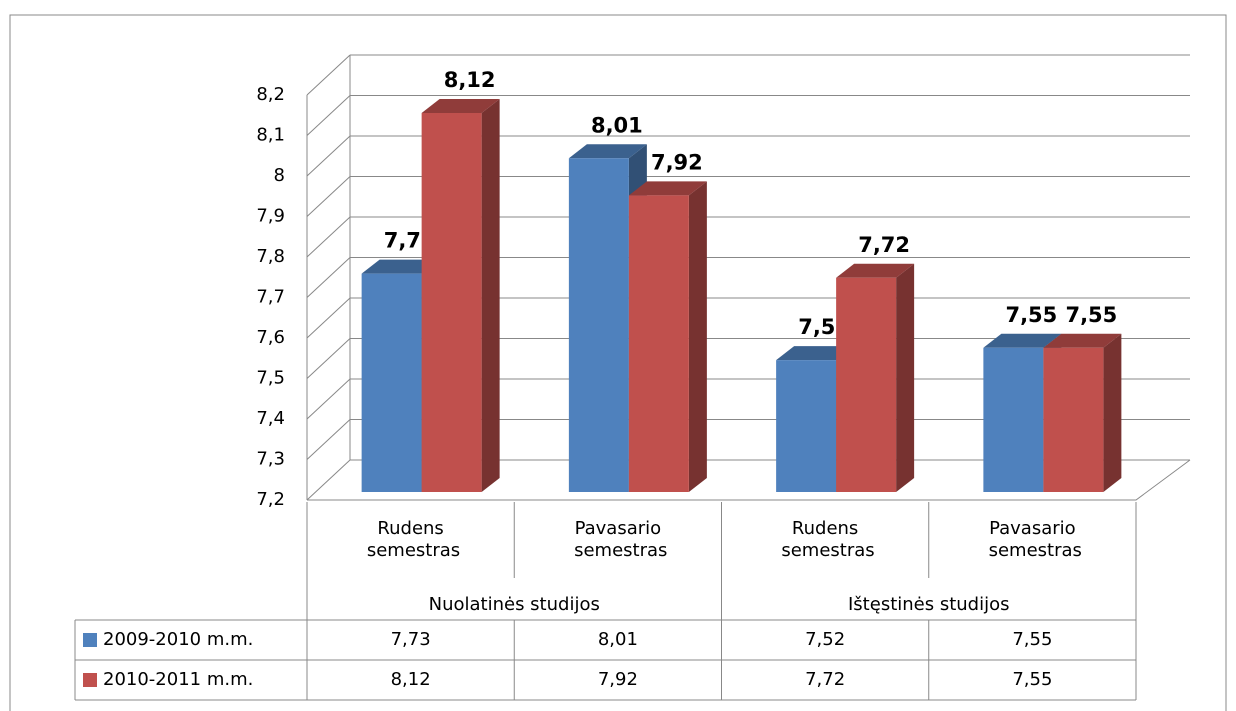  I want to click on y-tick-label: 7,8, so click(270, 256).